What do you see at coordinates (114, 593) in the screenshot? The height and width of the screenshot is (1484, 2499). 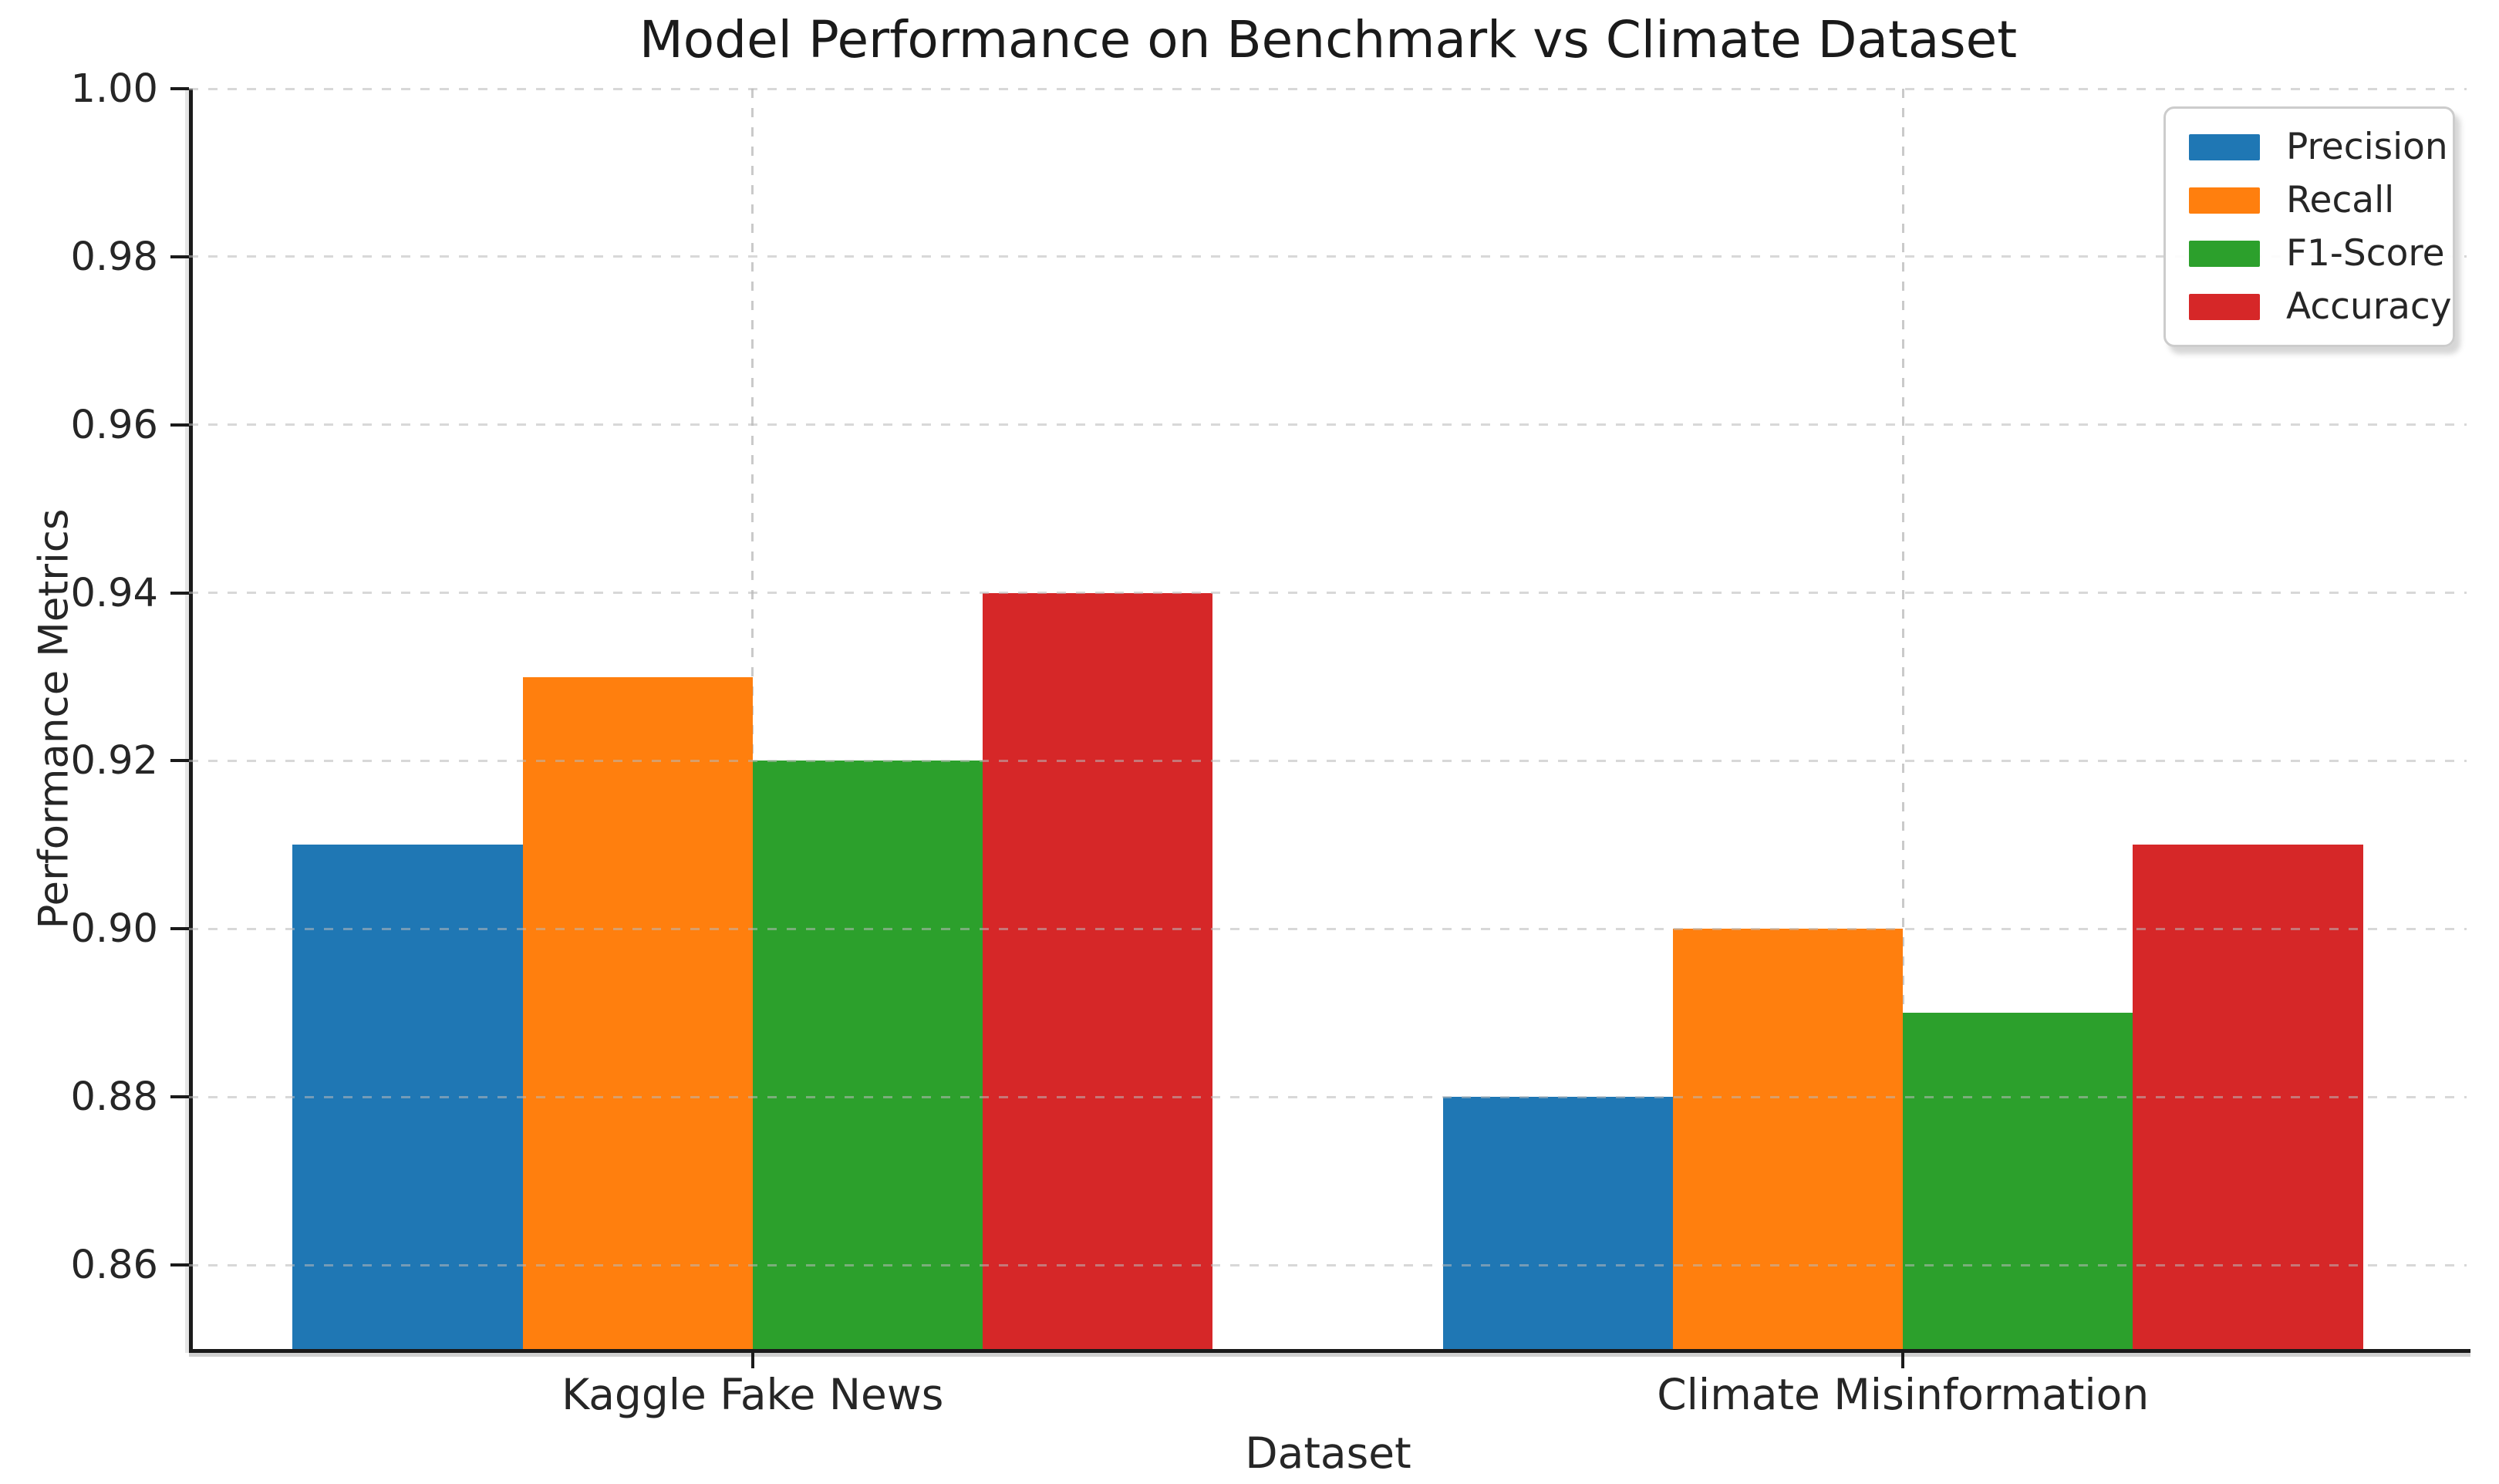 I see `y-tick-label: 0.94` at bounding box center [114, 593].